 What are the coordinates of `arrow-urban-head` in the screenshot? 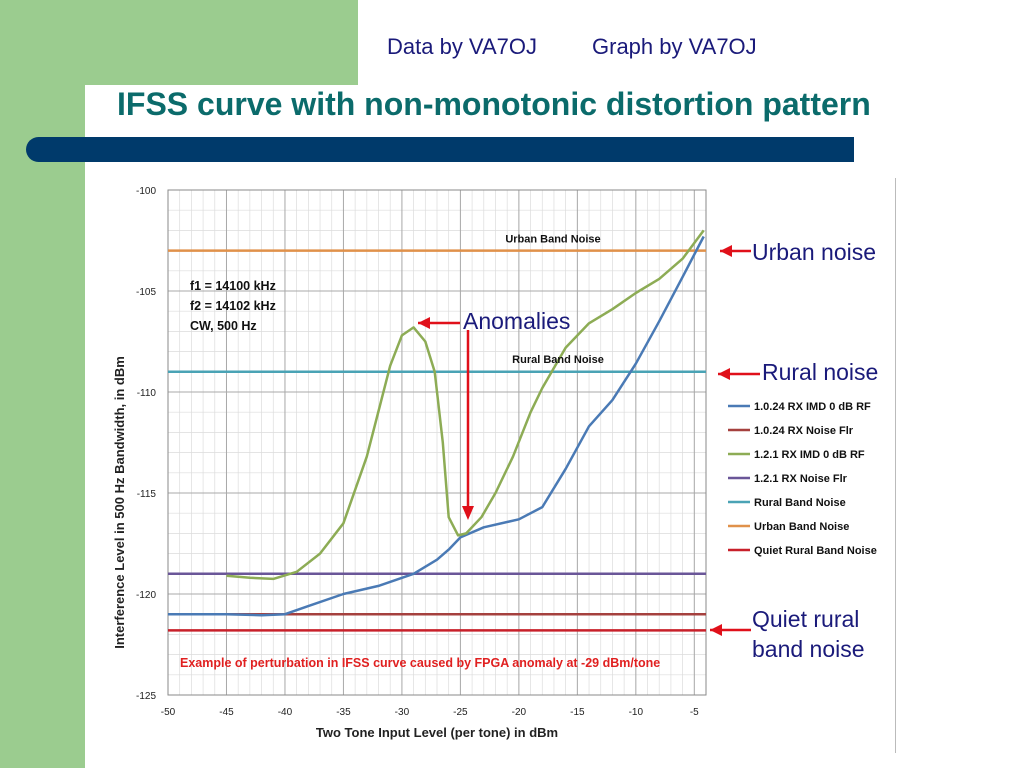 It's located at (726, 251).